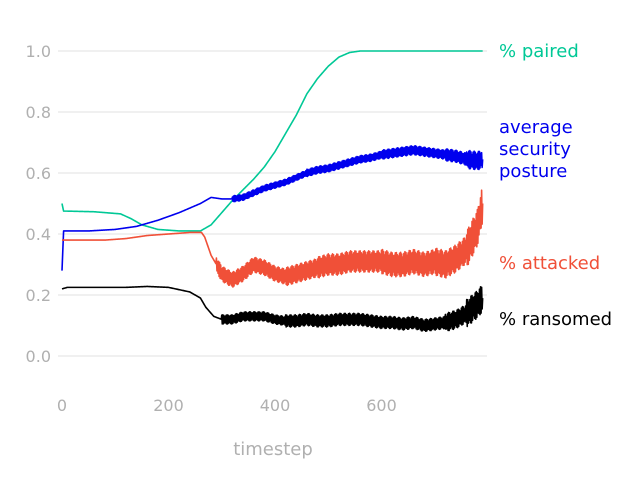  Describe the element at coordinates (381, 405) in the screenshot. I see `x-tick-label: 600` at that location.